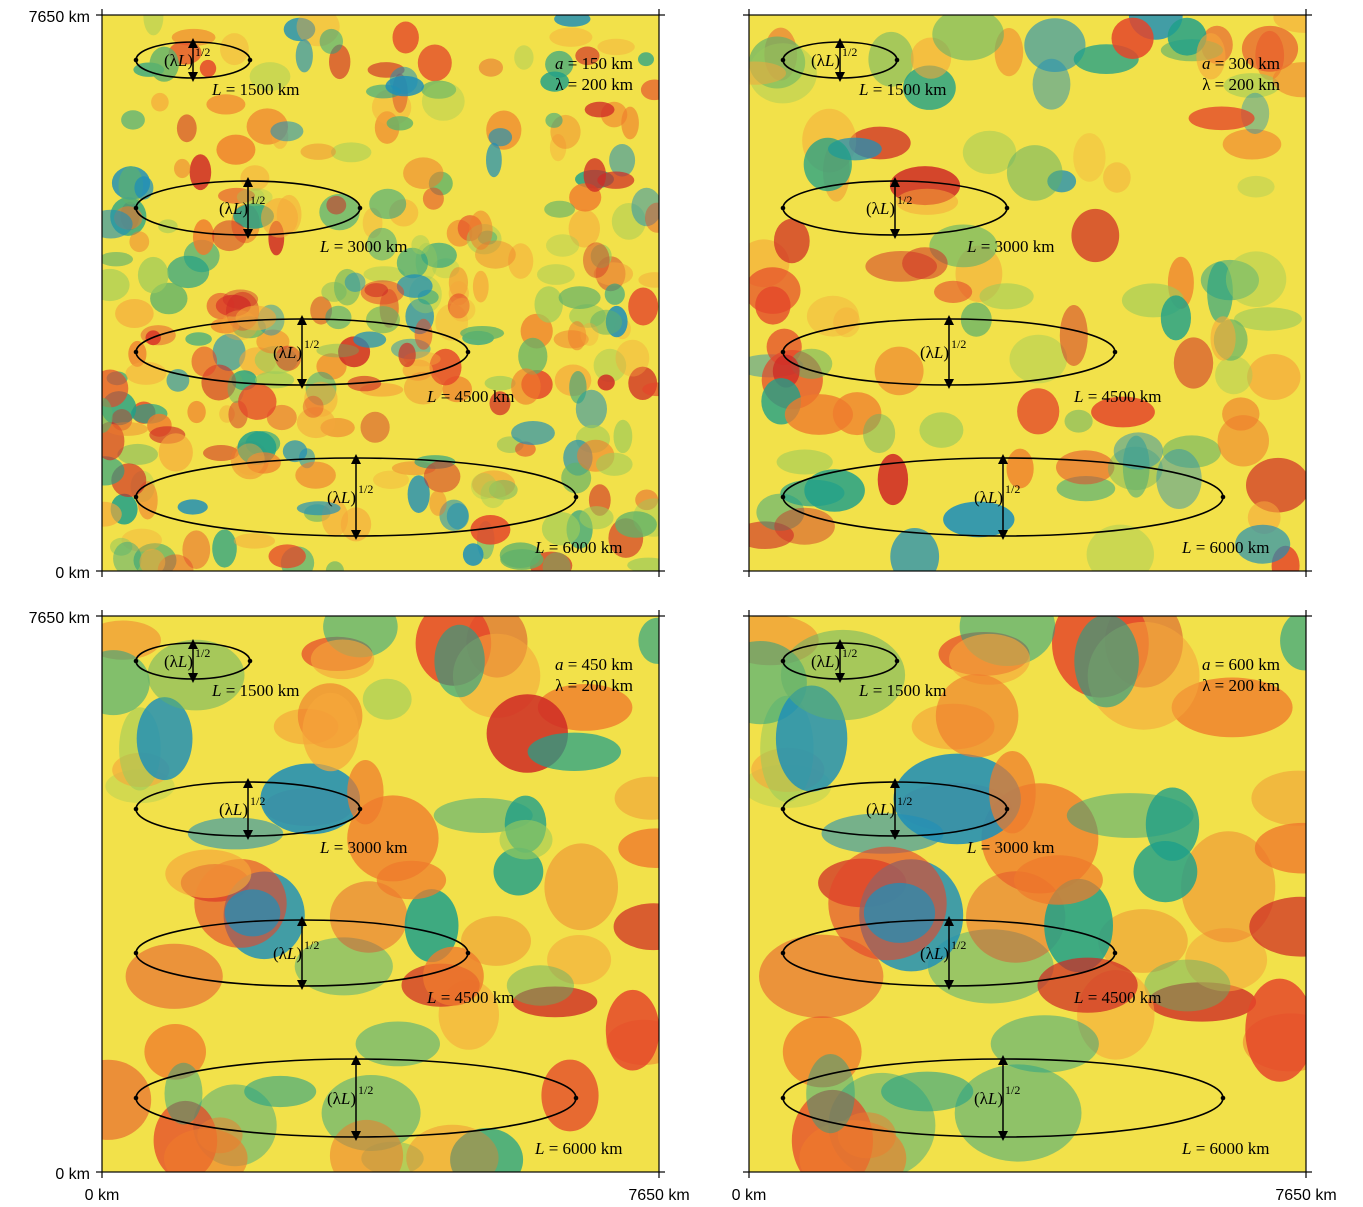  What do you see at coordinates (749, 1195) in the screenshot?
I see `x-axis-left-label-right: 0 km` at bounding box center [749, 1195].